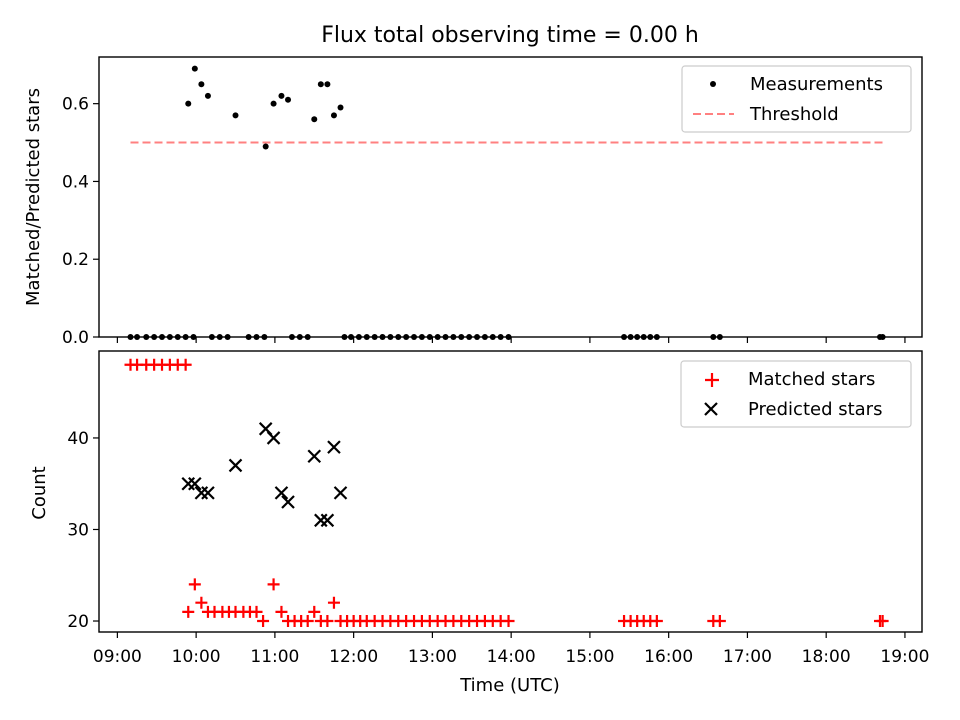 The height and width of the screenshot is (720, 960). I want to click on legend-marker-measurements, so click(713, 84).